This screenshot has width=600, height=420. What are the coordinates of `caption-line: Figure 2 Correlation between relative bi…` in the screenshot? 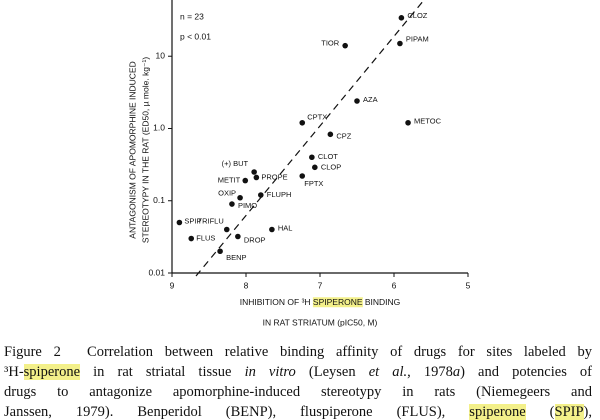 It's located at (298, 352).